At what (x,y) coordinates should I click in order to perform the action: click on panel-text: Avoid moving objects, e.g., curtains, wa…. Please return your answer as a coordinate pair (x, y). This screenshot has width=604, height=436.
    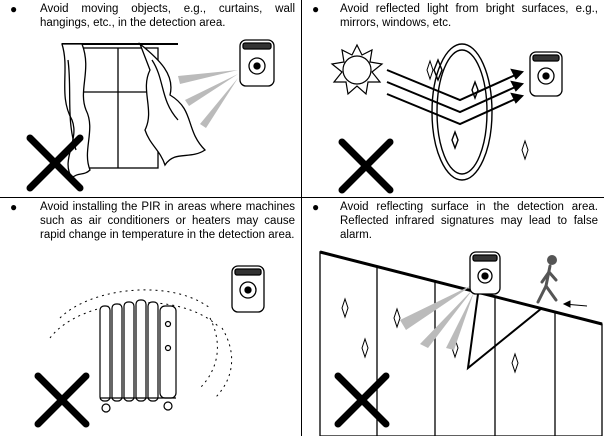
    Looking at the image, I should click on (167, 16).